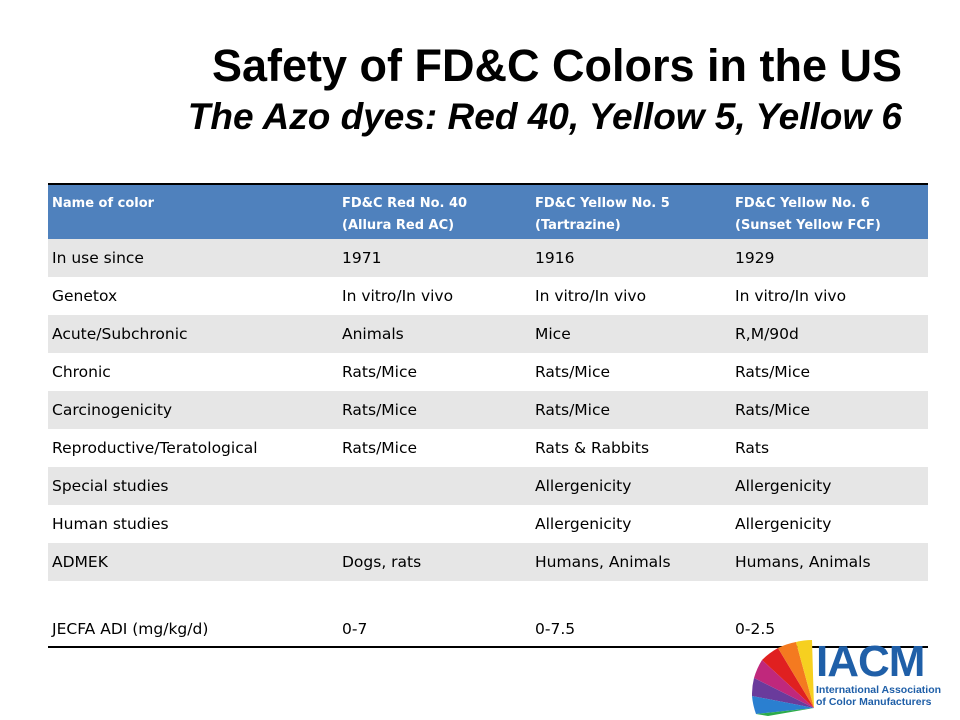 The height and width of the screenshot is (720, 960). I want to click on header-line: (Tartrazine), so click(578, 225).